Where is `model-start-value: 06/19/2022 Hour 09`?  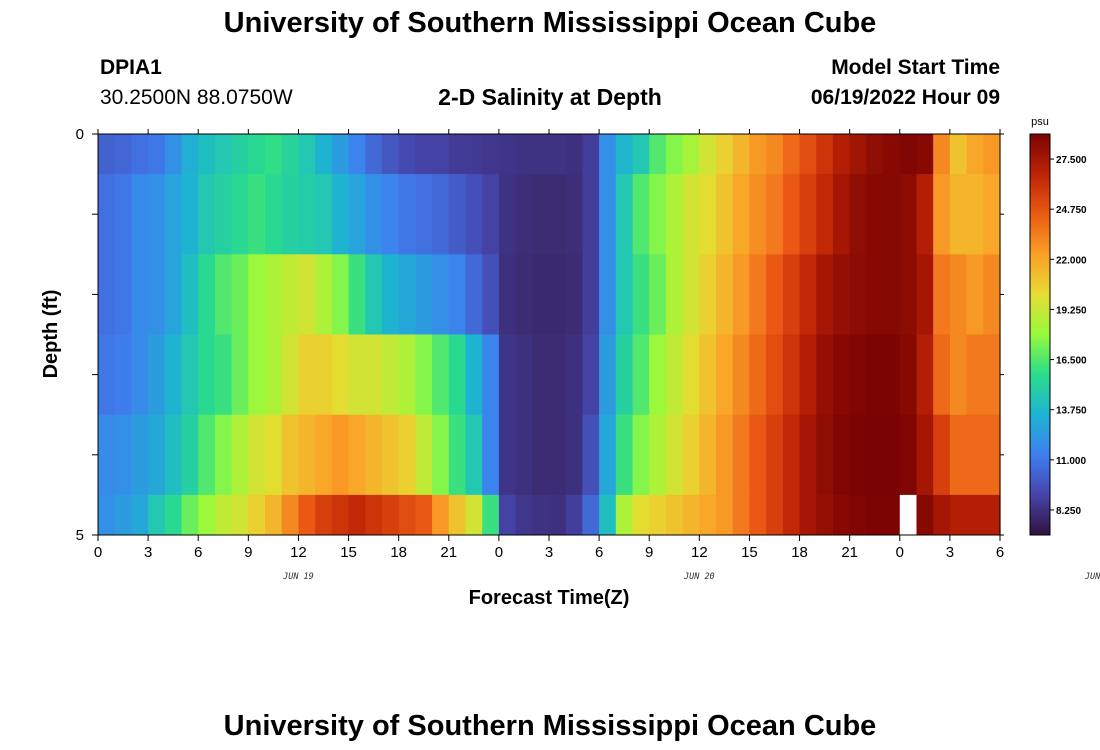
model-start-value: 06/19/2022 Hour 09 is located at coordinates (905, 97).